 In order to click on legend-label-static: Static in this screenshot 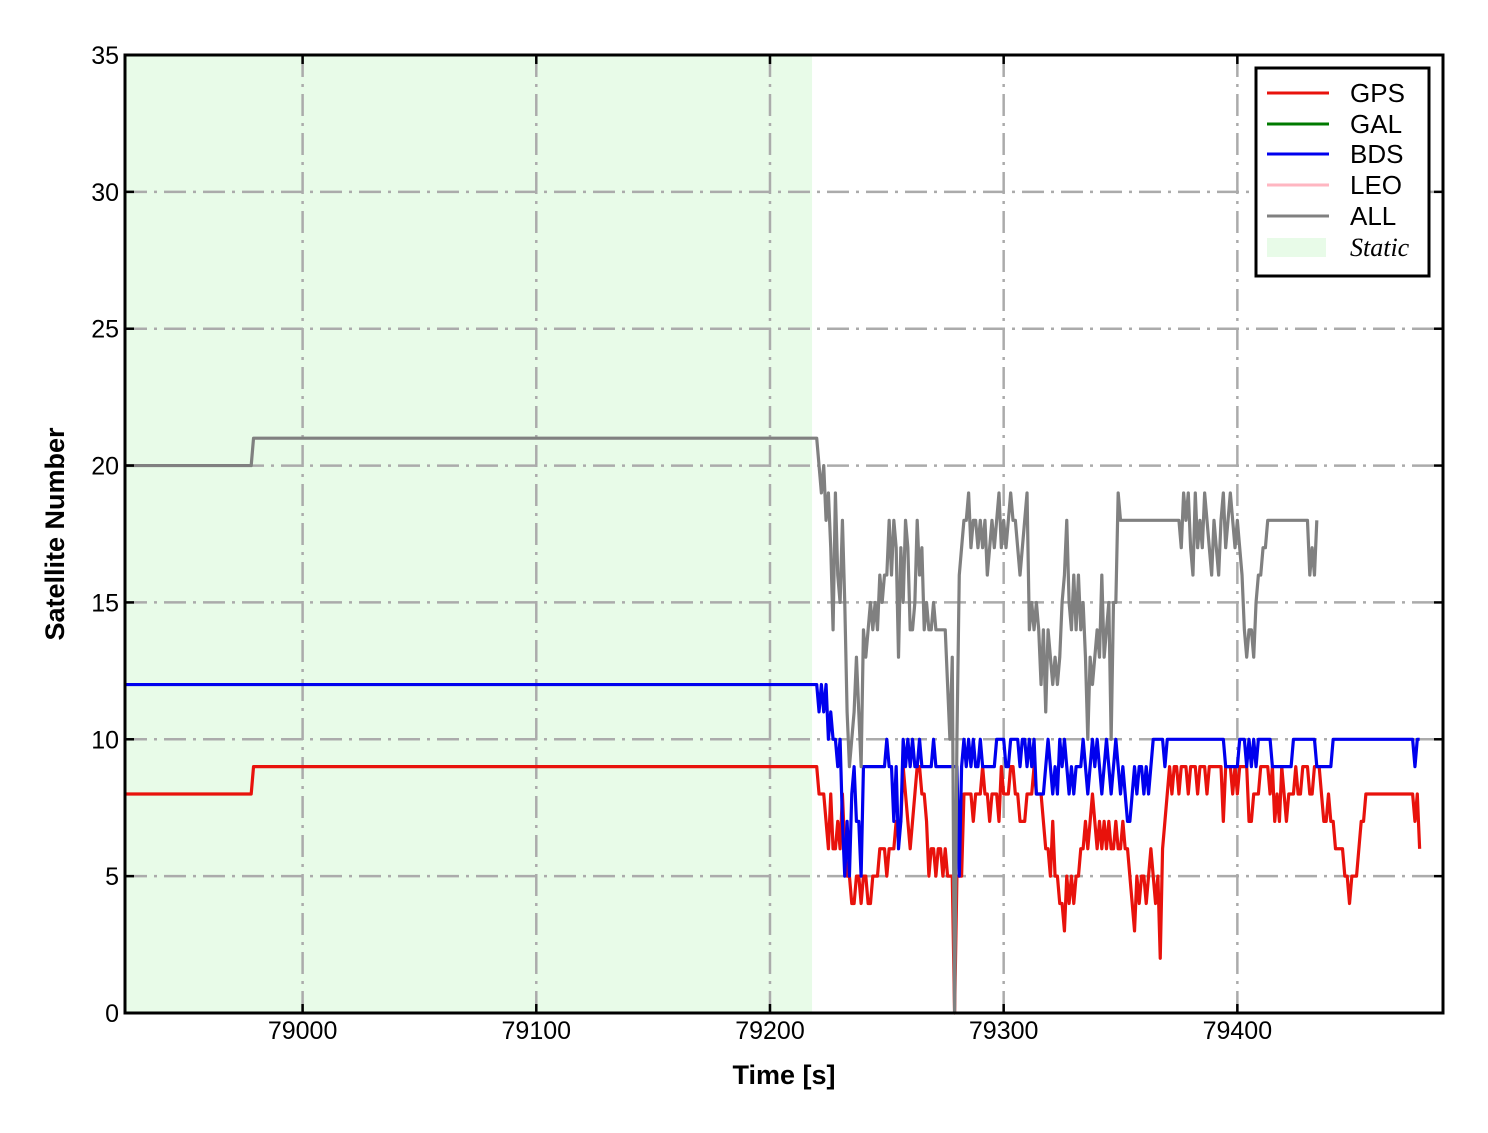, I will do `click(1380, 247)`.